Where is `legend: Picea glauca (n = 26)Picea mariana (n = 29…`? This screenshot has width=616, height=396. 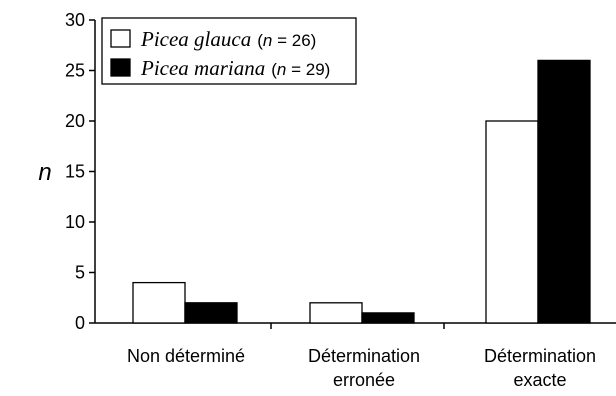 legend: Picea glauca (n = 26)Picea mariana (n = 29… is located at coordinates (229, 51).